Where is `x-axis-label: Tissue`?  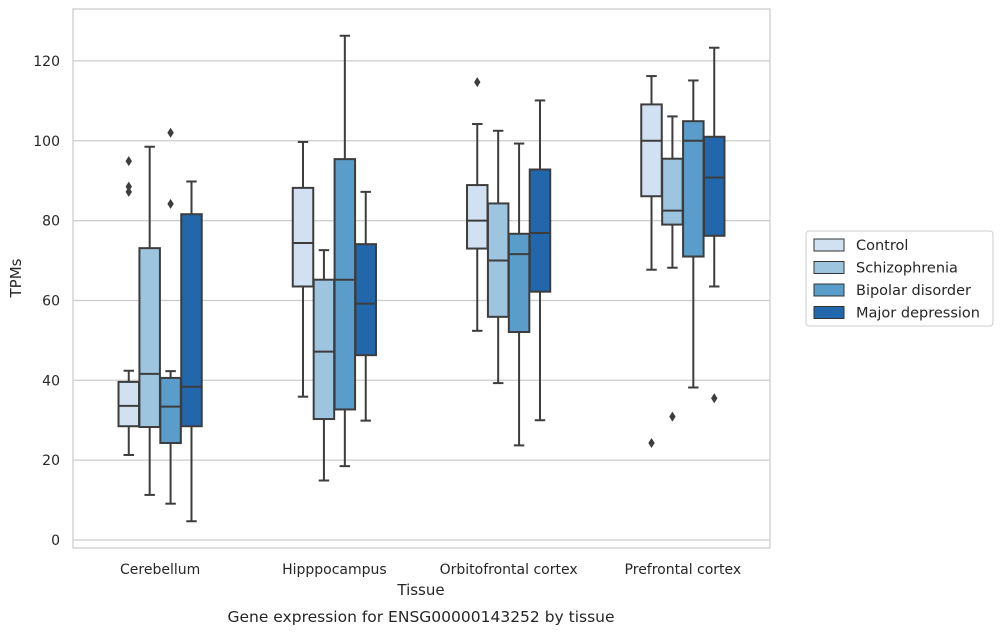 x-axis-label: Tissue is located at coordinates (420, 590).